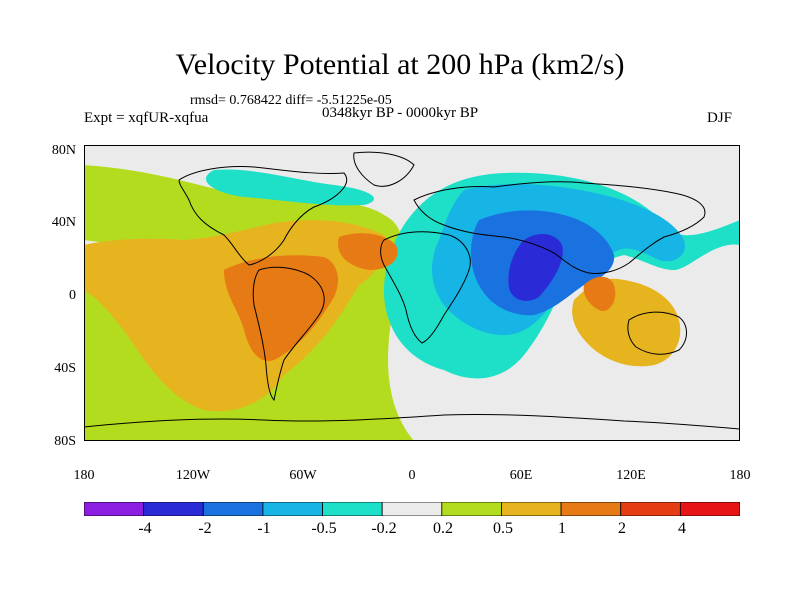 The image size is (800, 600). I want to click on colorbar-label: -1, so click(264, 528).